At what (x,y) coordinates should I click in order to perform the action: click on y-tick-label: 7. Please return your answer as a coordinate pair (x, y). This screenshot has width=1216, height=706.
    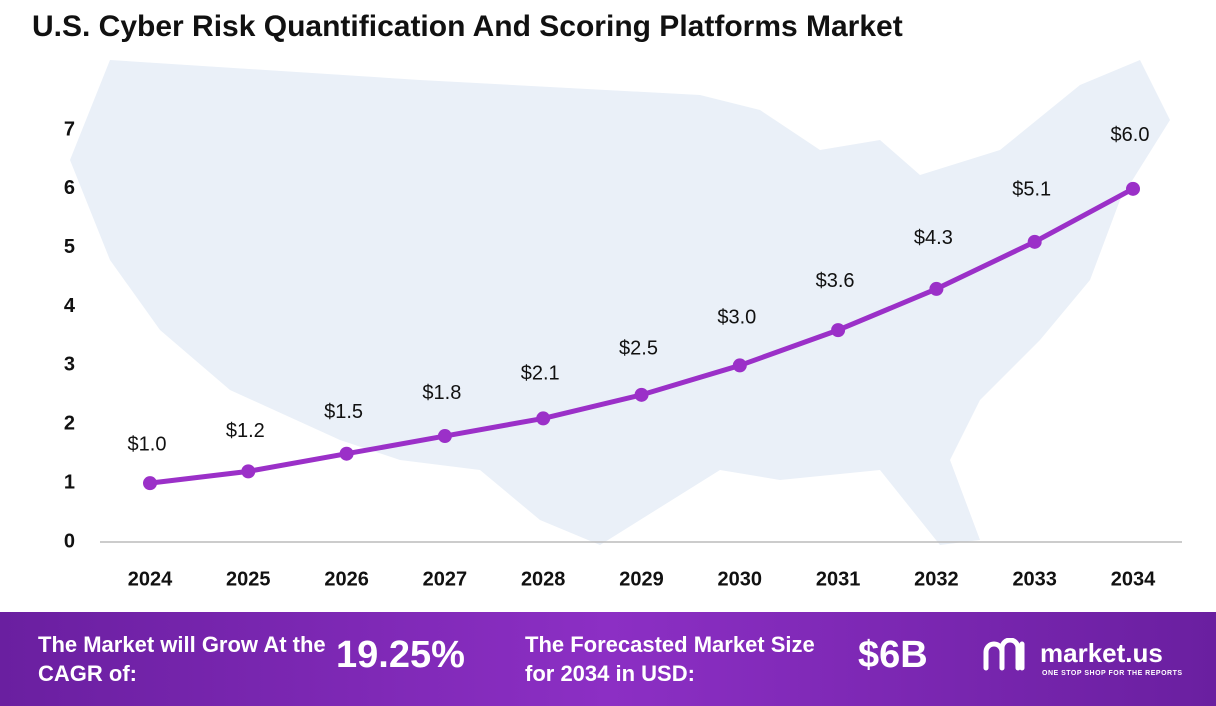
    Looking at the image, I should click on (69, 129).